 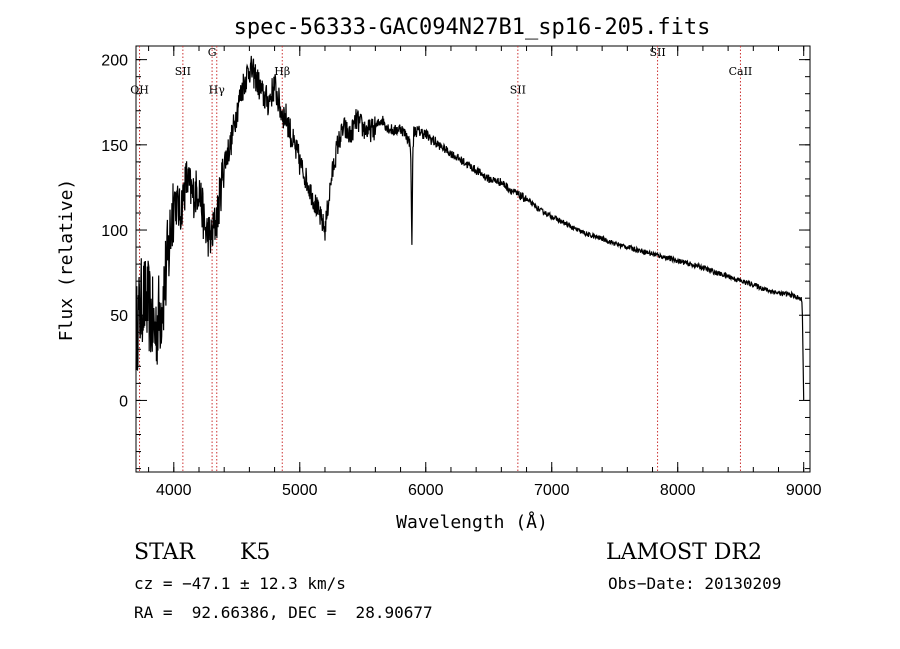 I want to click on object-type: STAR, so click(x=164, y=552).